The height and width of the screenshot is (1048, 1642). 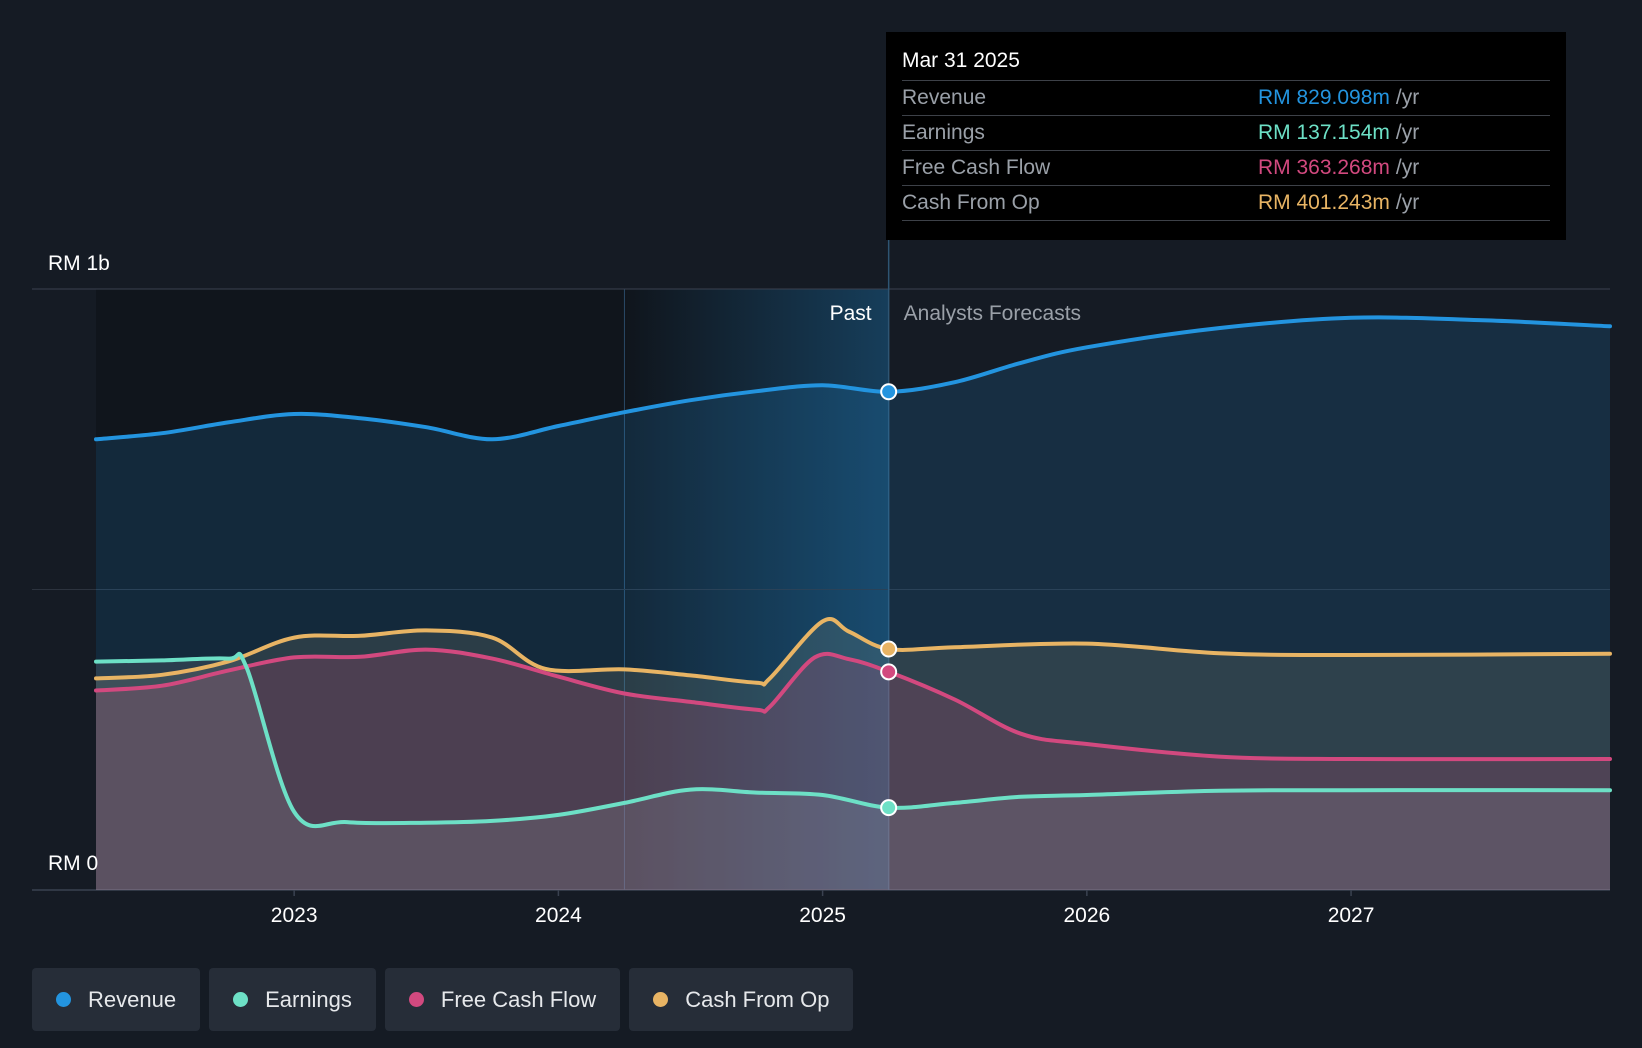 I want to click on past-label: Past, so click(x=851, y=313).